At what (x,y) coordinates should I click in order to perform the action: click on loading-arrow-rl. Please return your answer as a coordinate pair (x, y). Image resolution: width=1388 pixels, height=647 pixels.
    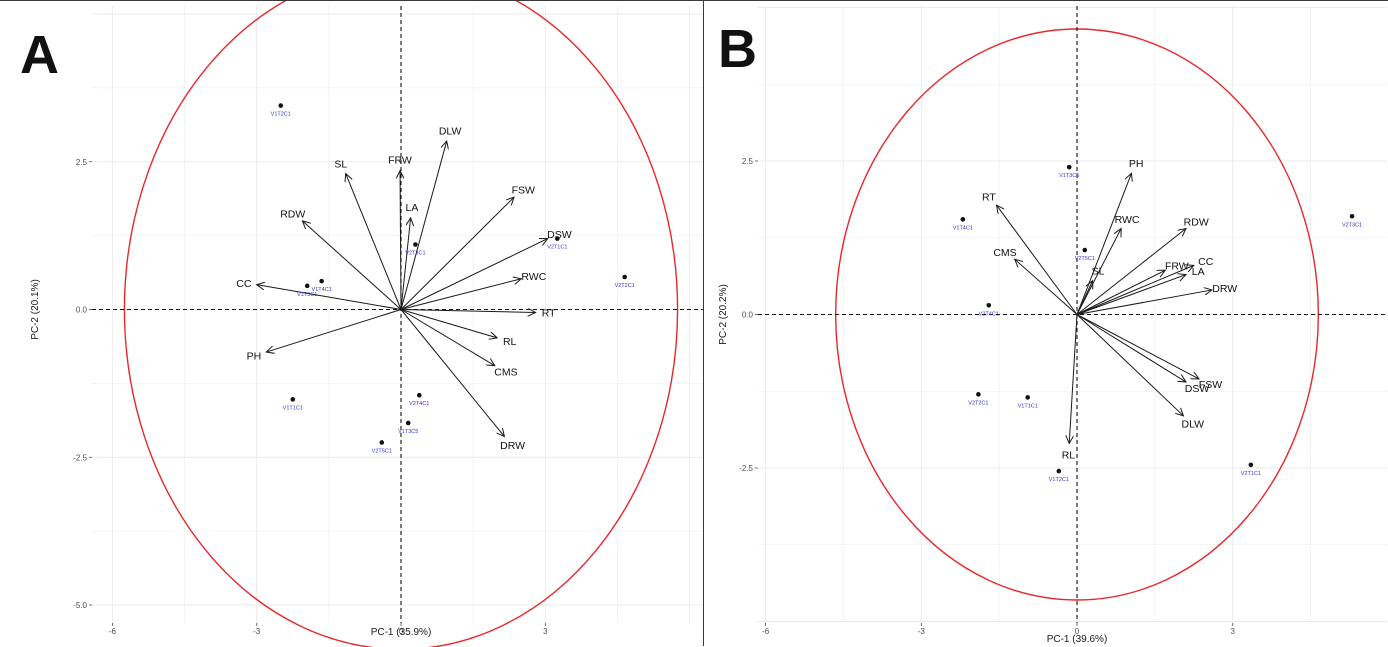
    Looking at the image, I should click on (1073, 379).